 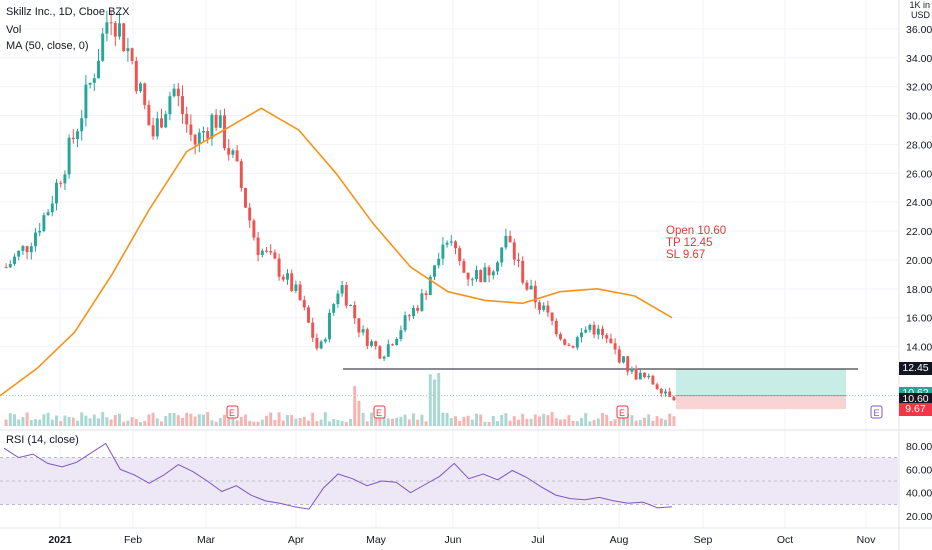 What do you see at coordinates (619, 540) in the screenshot?
I see `time-tick-label: Aug` at bounding box center [619, 540].